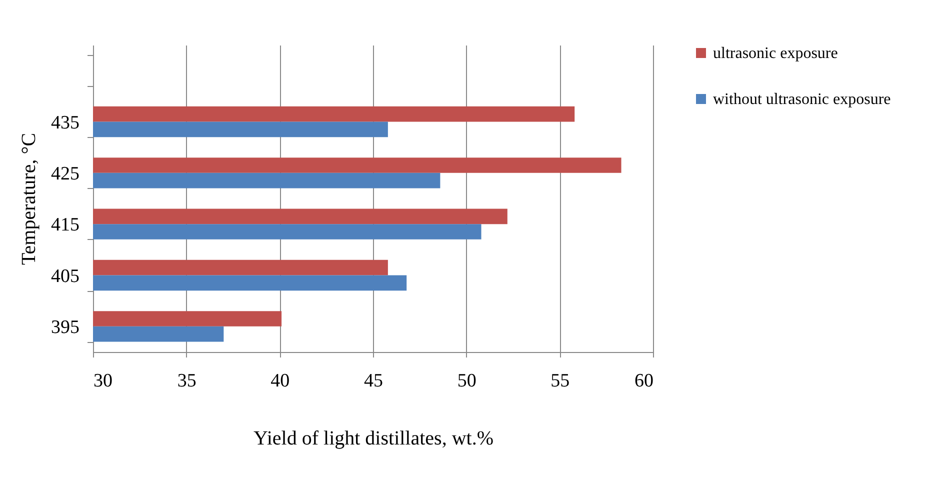  What do you see at coordinates (65, 123) in the screenshot?
I see `y-tick-label: 435` at bounding box center [65, 123].